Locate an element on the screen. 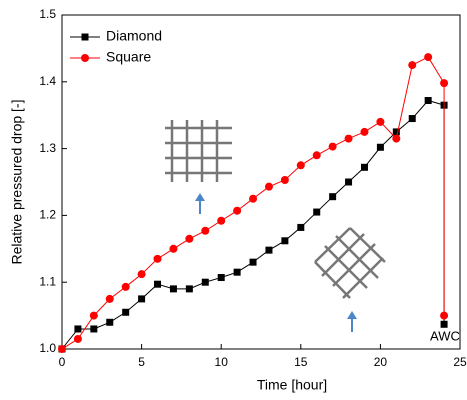 This screenshot has width=467, height=400. legend-label: Square is located at coordinates (128, 57).